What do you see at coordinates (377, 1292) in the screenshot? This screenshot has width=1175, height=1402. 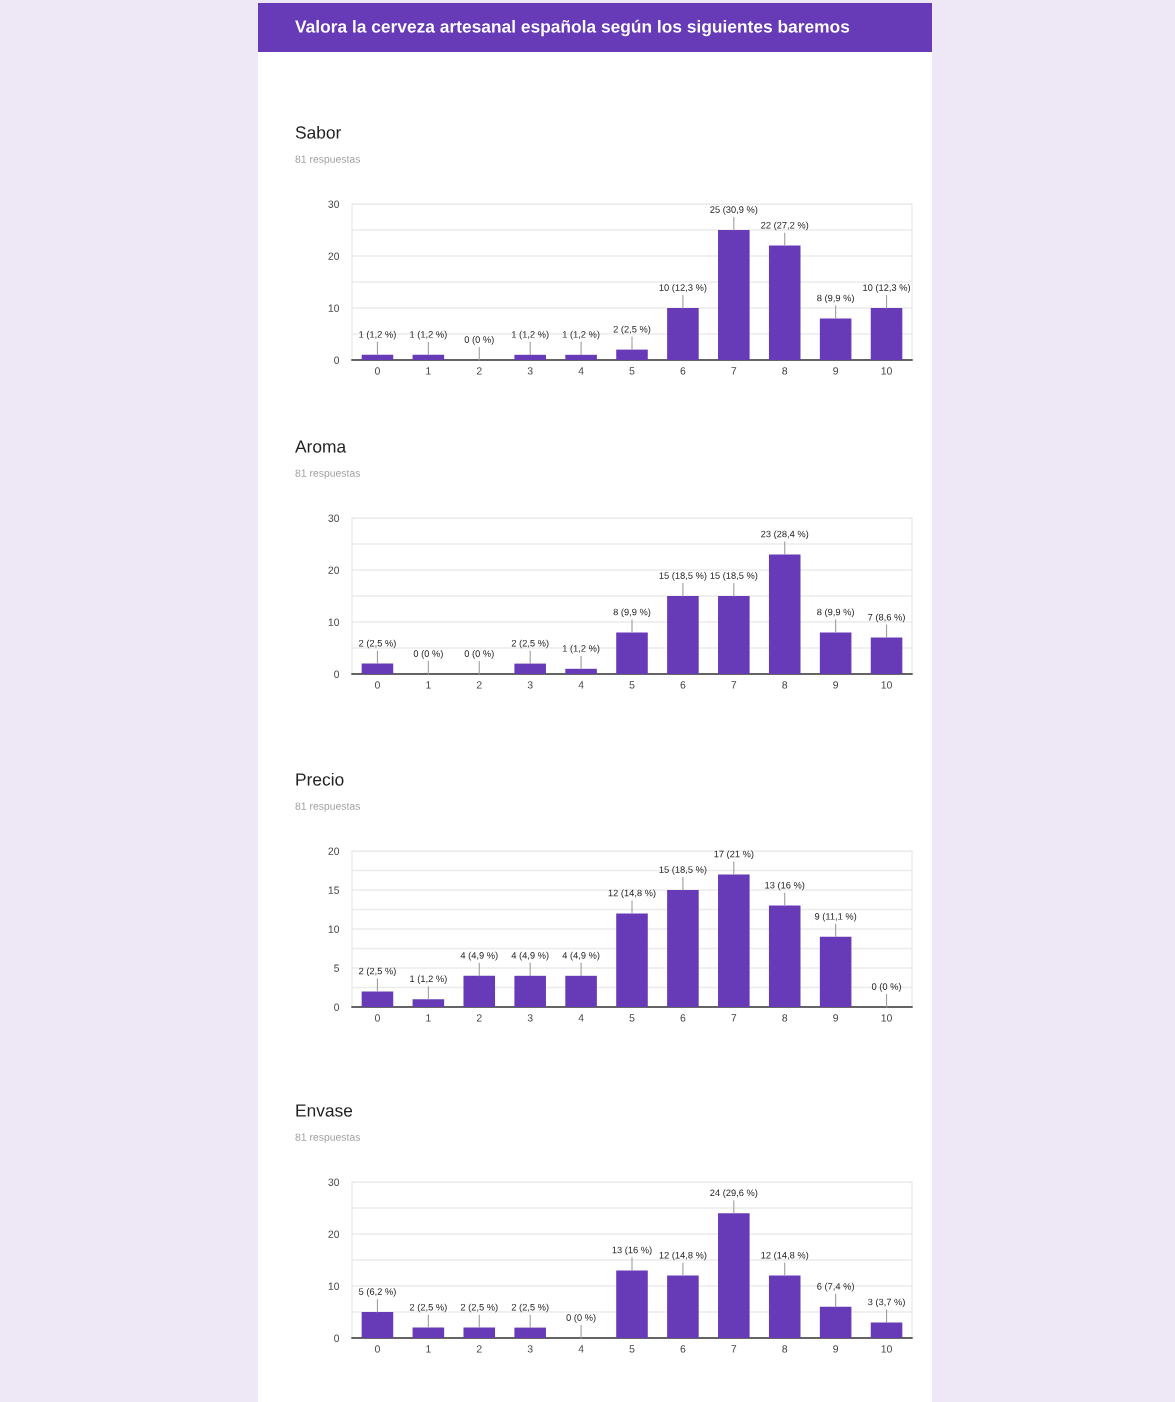 I see `data-label: 5 (6,2 %)` at bounding box center [377, 1292].